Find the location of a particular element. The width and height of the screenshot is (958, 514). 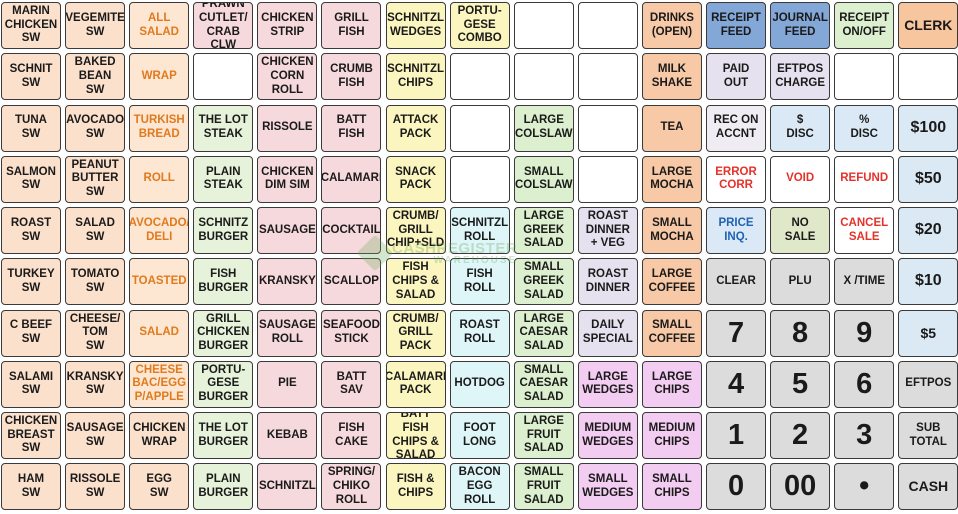

key-clear: CLEAR is located at coordinates (736, 282).